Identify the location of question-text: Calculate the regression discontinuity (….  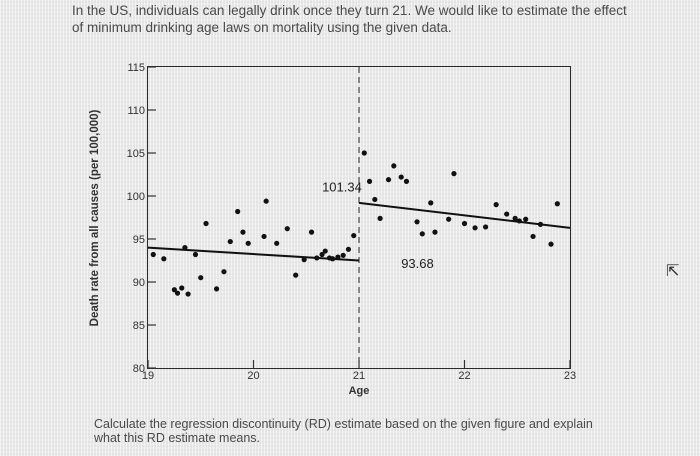
(343, 431).